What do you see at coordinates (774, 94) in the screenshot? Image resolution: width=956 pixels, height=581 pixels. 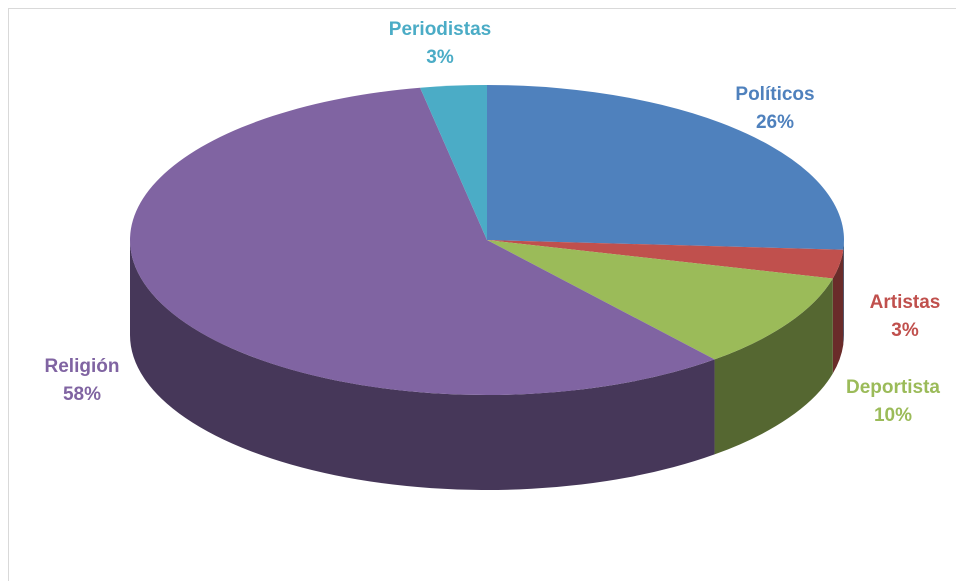 I see `slice-label: Políticos` at bounding box center [774, 94].